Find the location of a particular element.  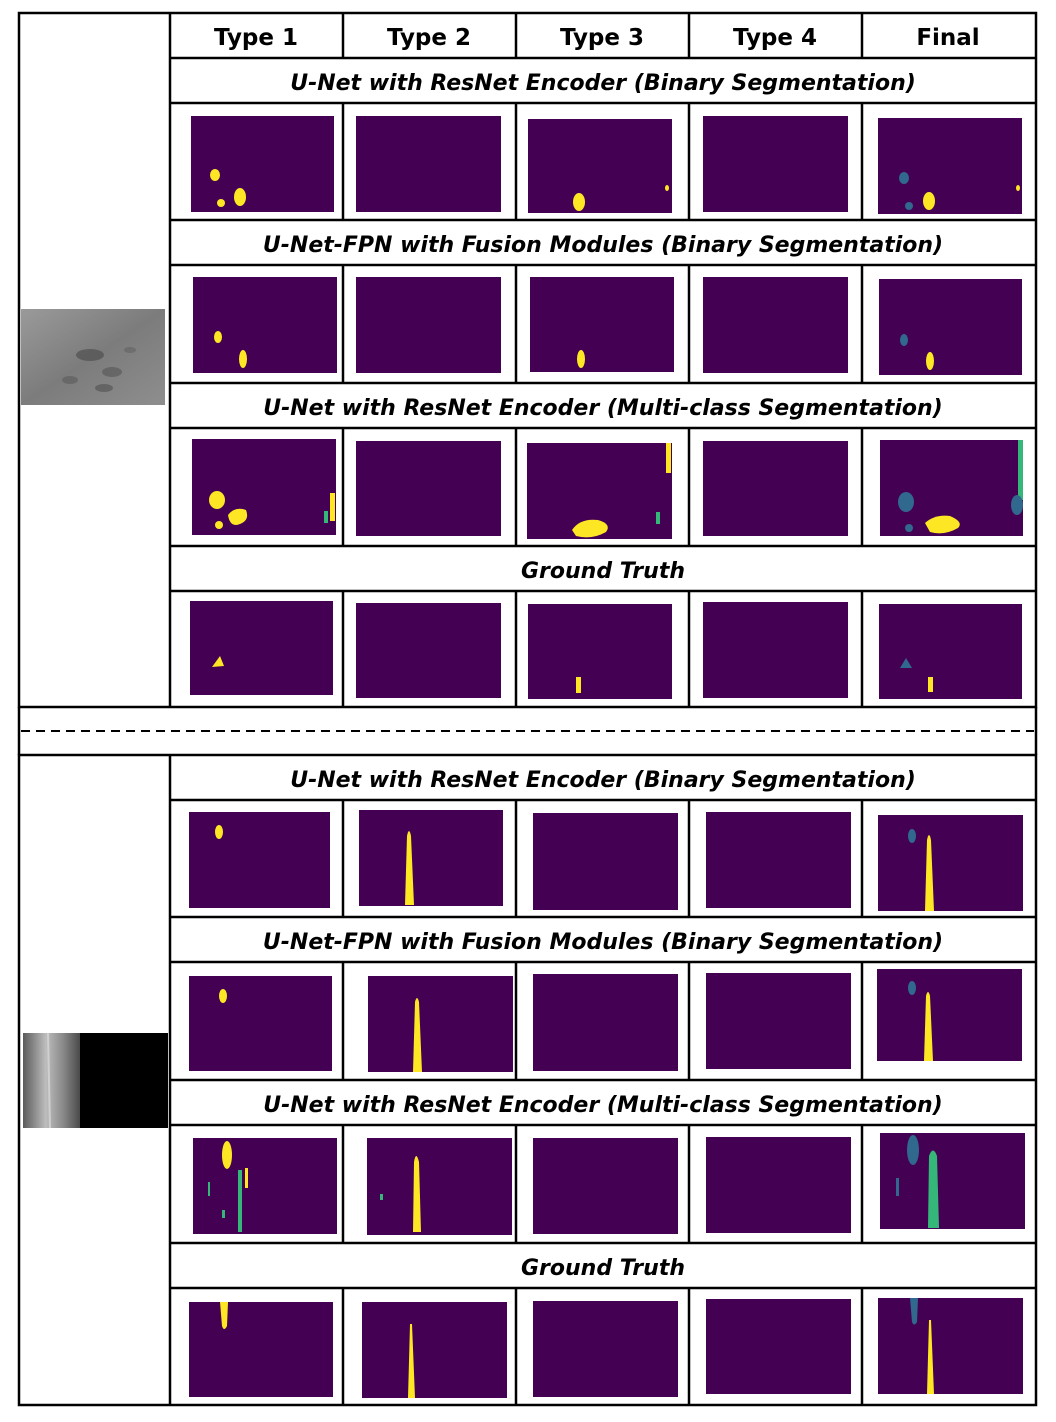

column-header-type-2: Type 2 is located at coordinates (429, 38).